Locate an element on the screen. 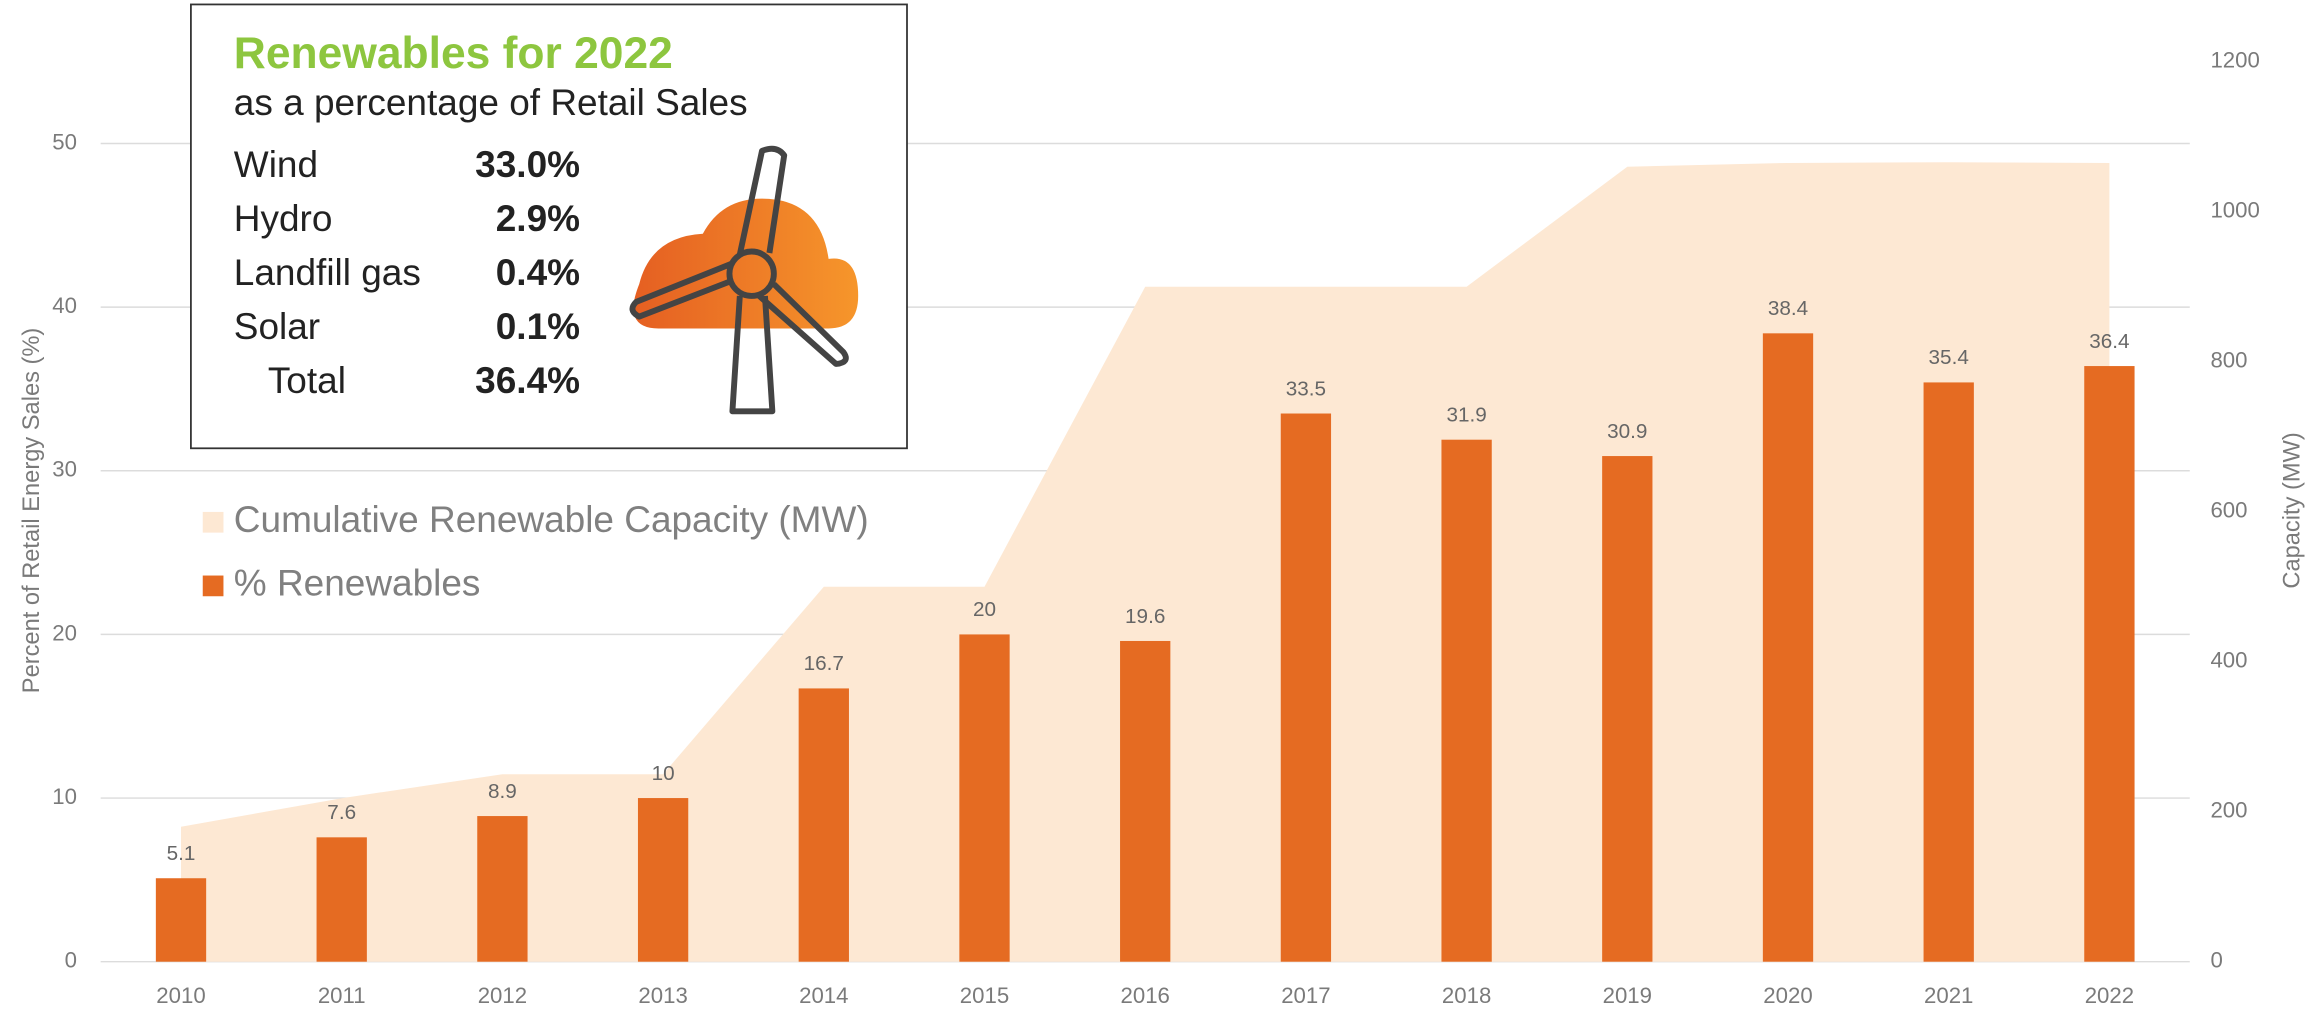  value-label: 20 is located at coordinates (984, 609).